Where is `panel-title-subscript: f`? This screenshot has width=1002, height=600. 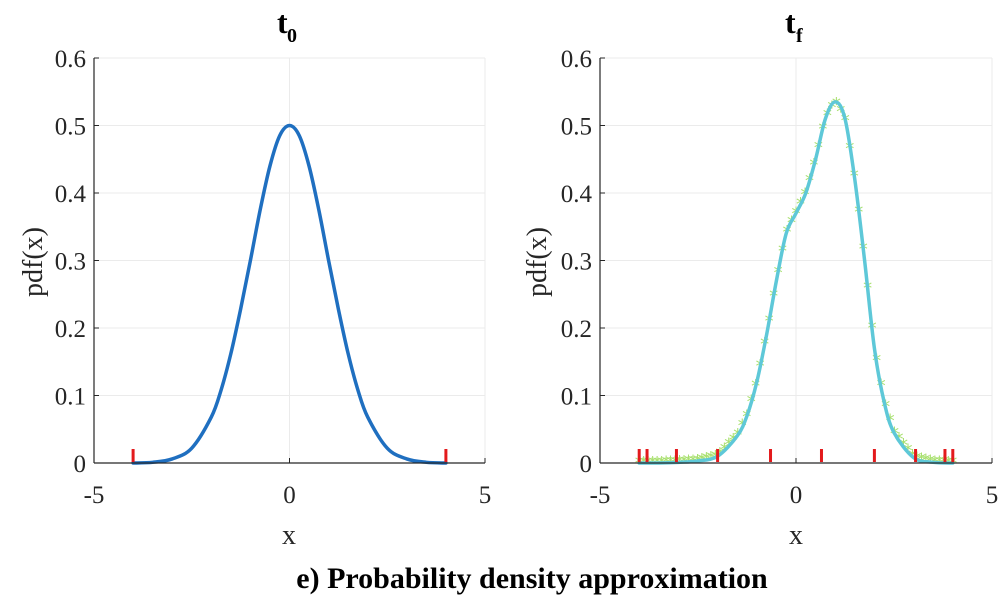
panel-title-subscript: f is located at coordinates (799, 36).